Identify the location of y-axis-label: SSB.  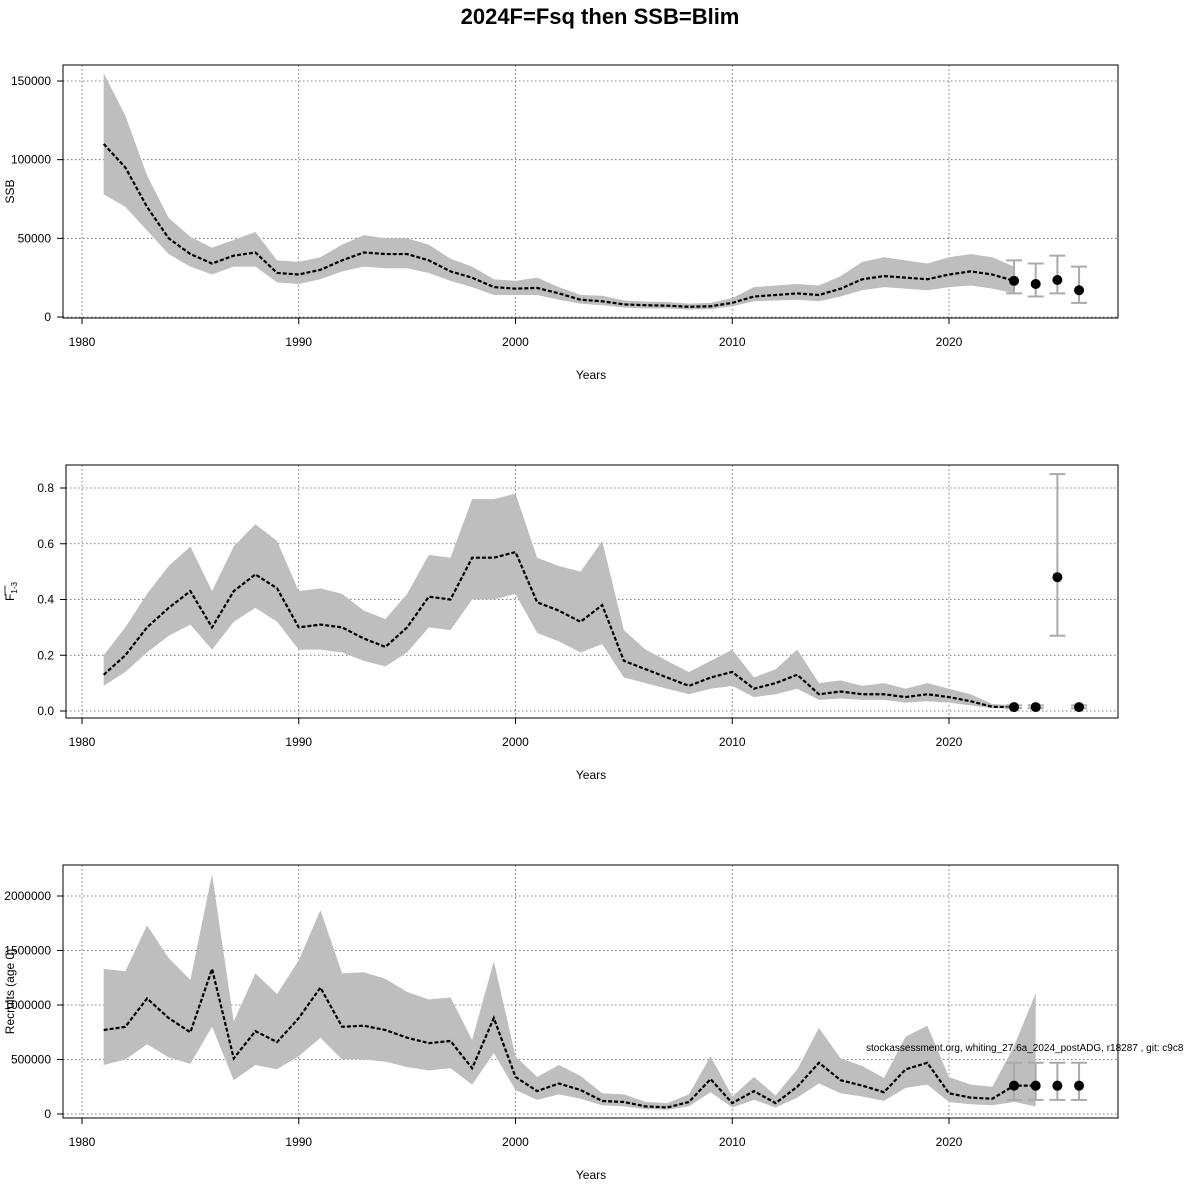
(10, 191).